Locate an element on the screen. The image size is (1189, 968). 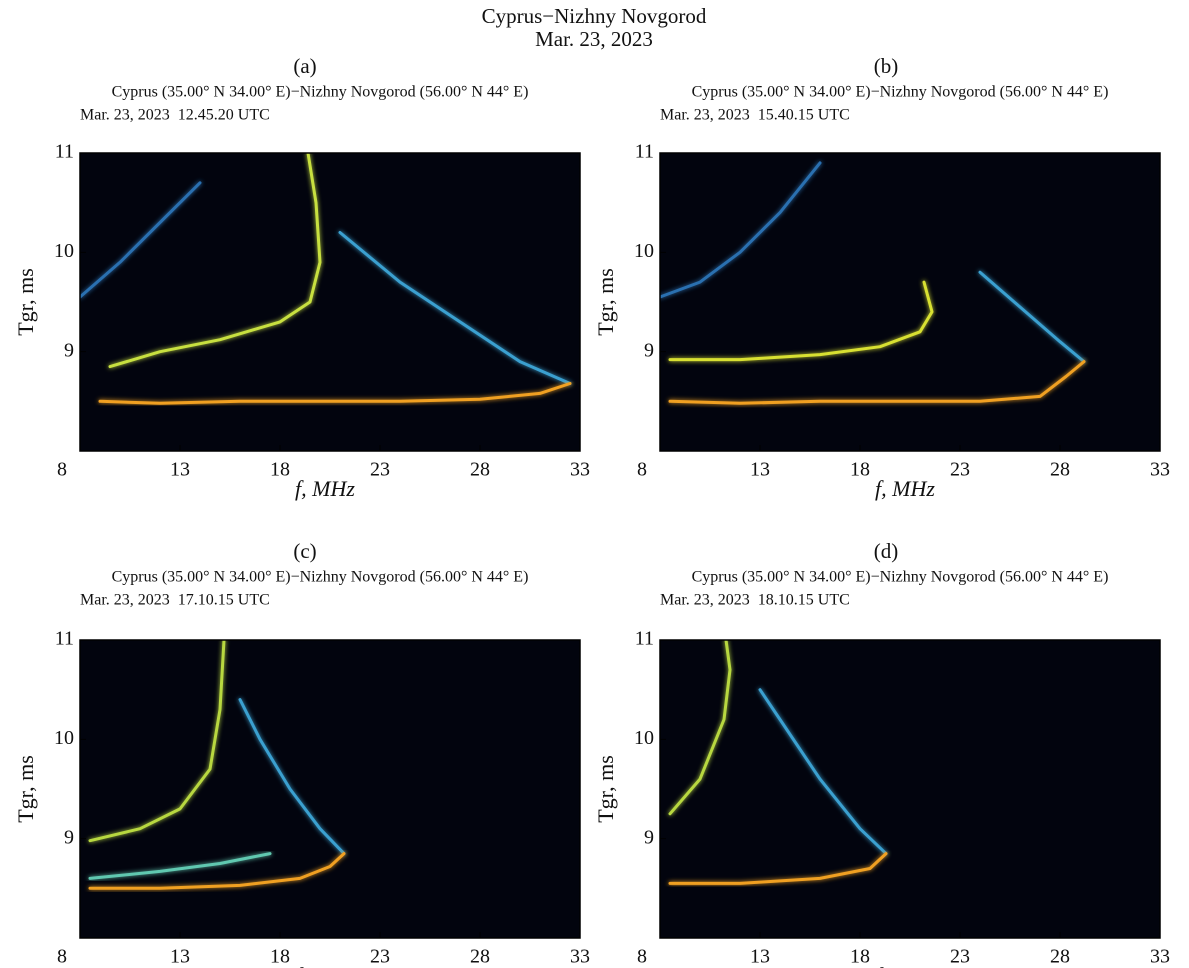
panel-subtitle: Mar. 23, 2023 18.10.15 UTC is located at coordinates (755, 600).